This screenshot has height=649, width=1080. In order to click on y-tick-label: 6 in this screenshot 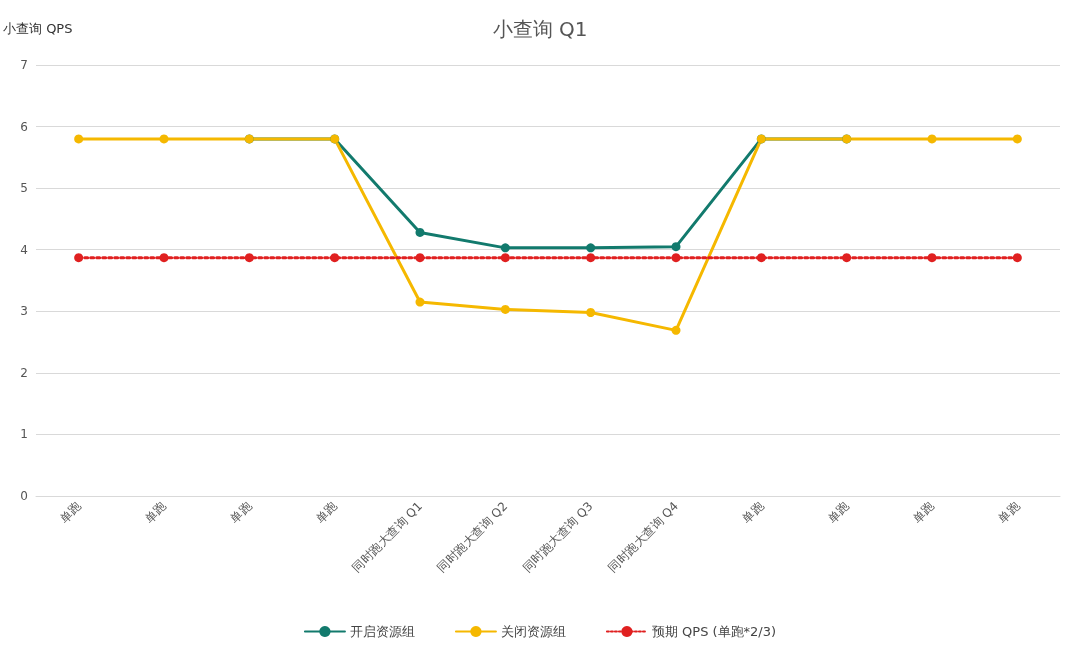, I will do `click(24, 126)`.